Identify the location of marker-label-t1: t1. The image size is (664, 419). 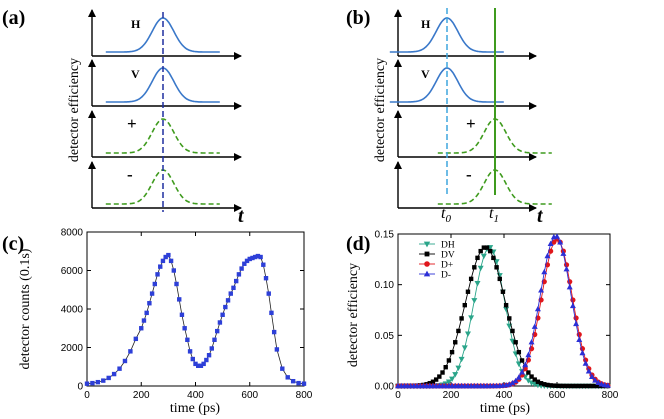
(494, 215).